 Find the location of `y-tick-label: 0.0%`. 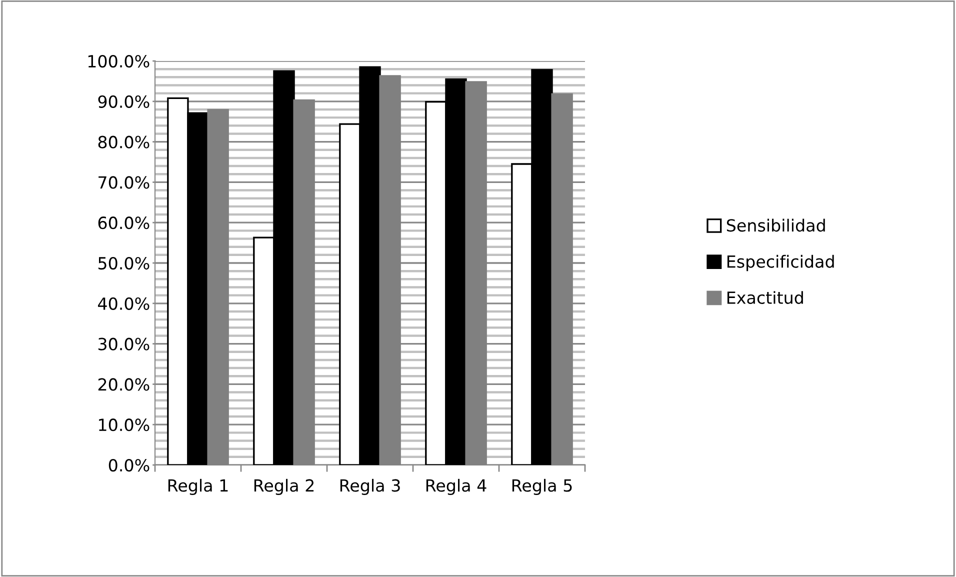

y-tick-label: 0.0% is located at coordinates (129, 465).